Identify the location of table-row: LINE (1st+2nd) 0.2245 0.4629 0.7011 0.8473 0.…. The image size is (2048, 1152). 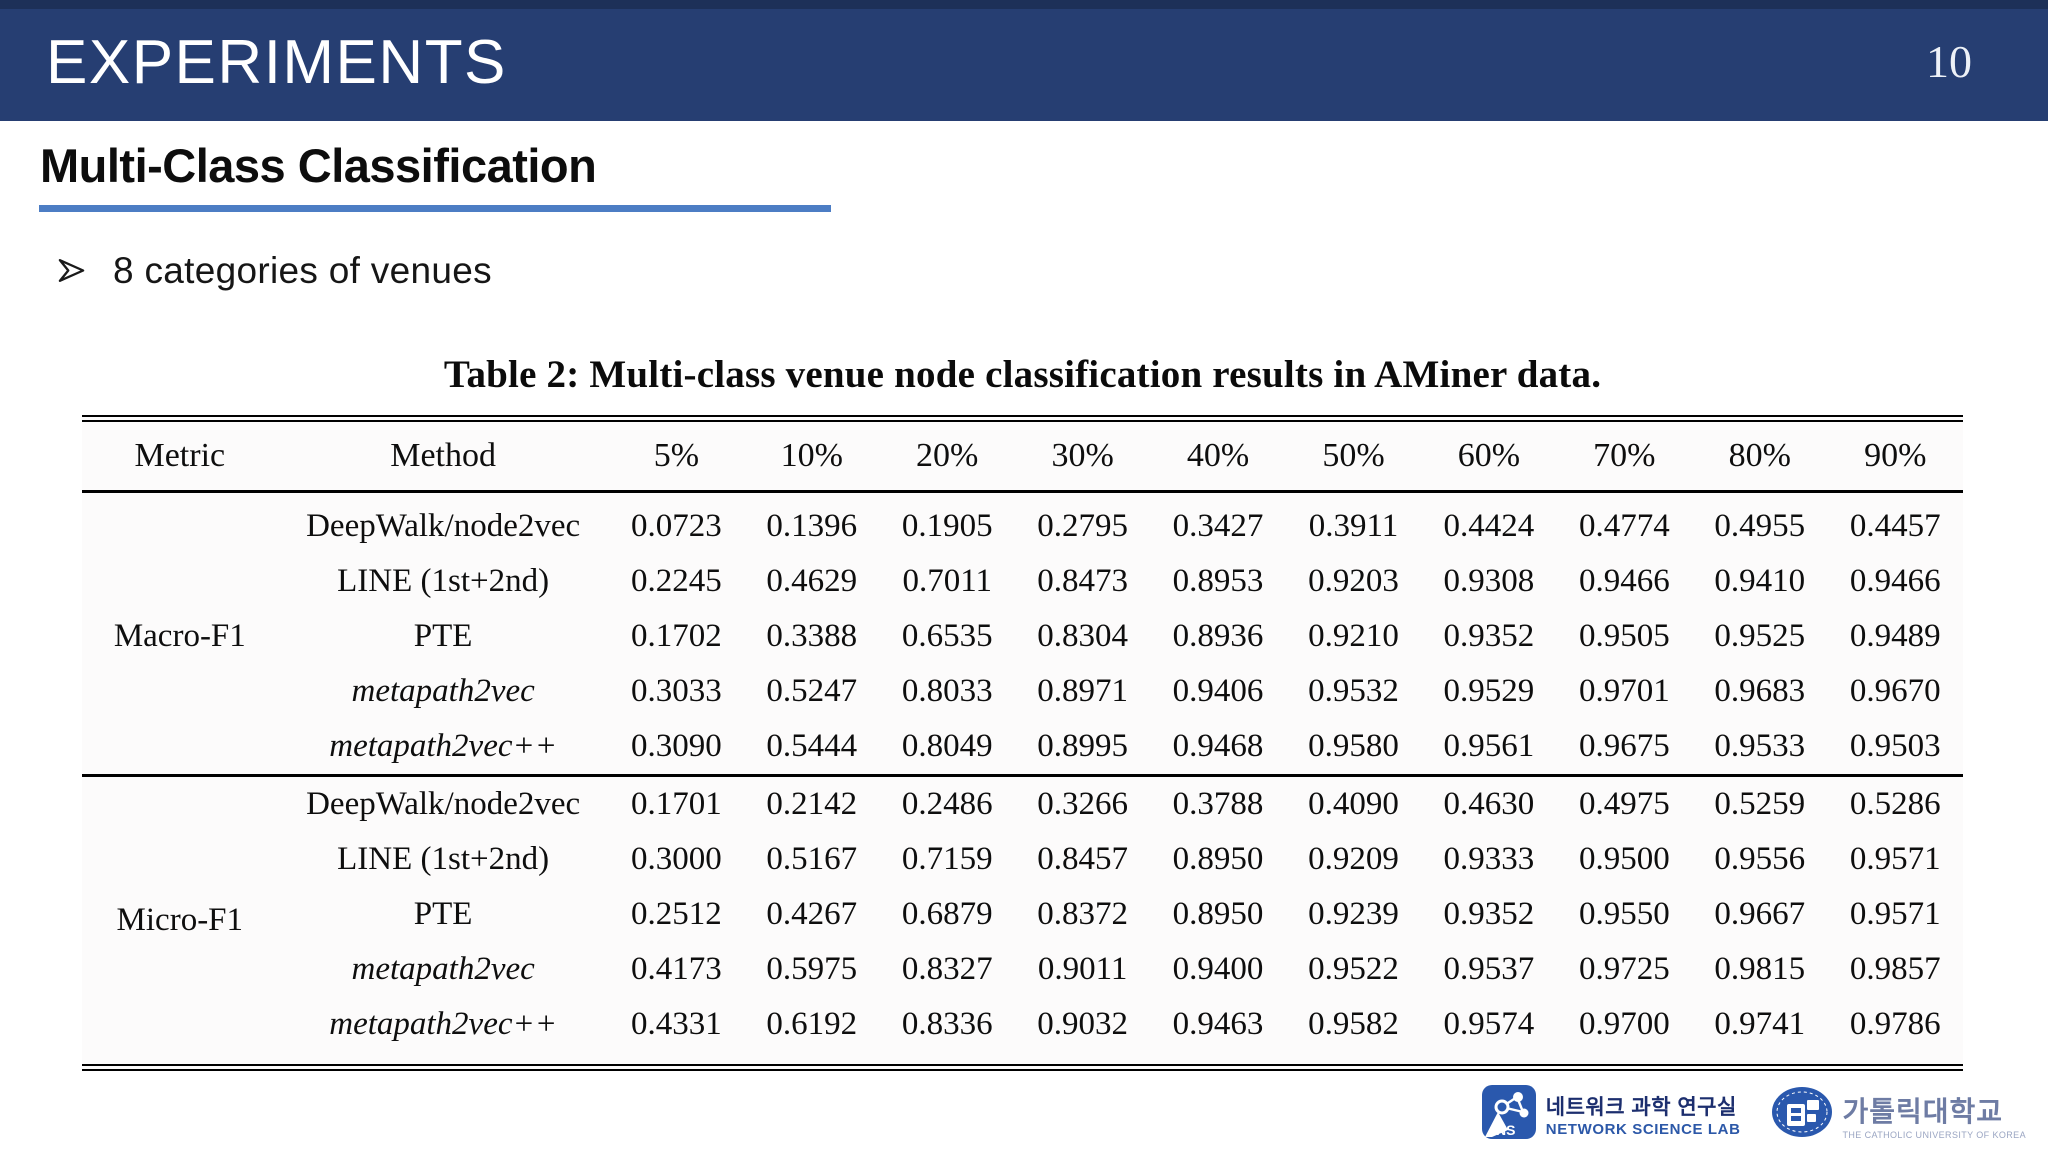
(1022, 581).